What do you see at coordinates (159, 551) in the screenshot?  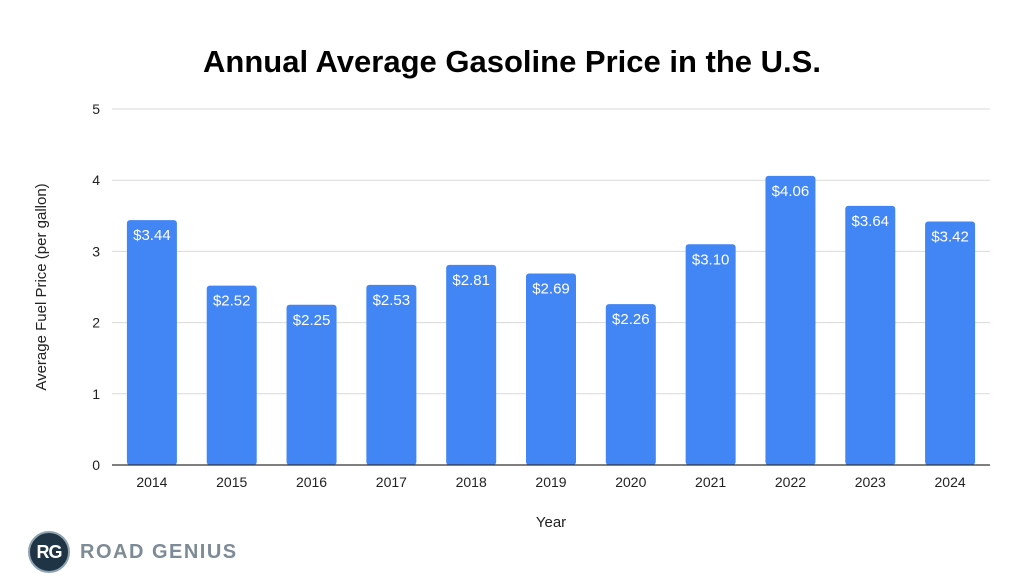 I see `brand-name: ROAD GENIUS` at bounding box center [159, 551].